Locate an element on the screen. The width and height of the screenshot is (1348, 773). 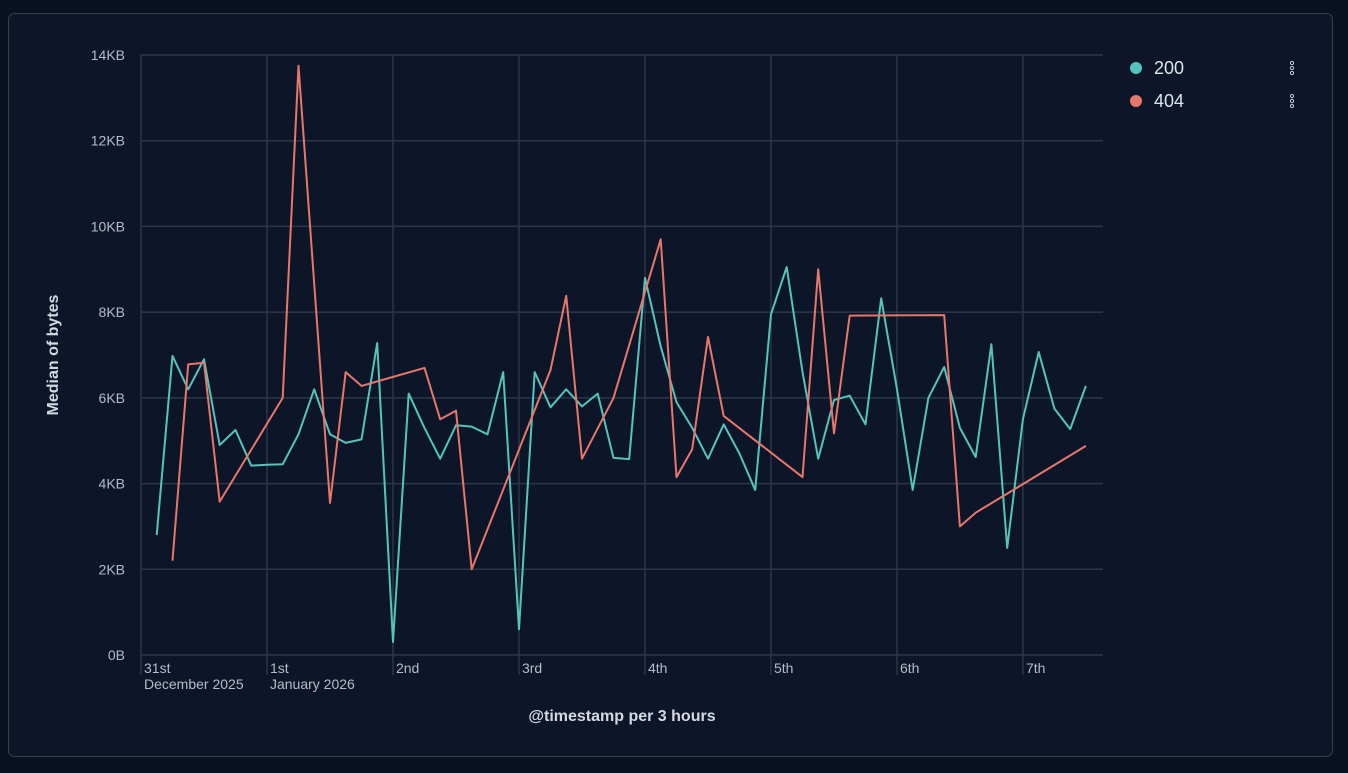
x-tick-label: 2nd is located at coordinates (407, 668).